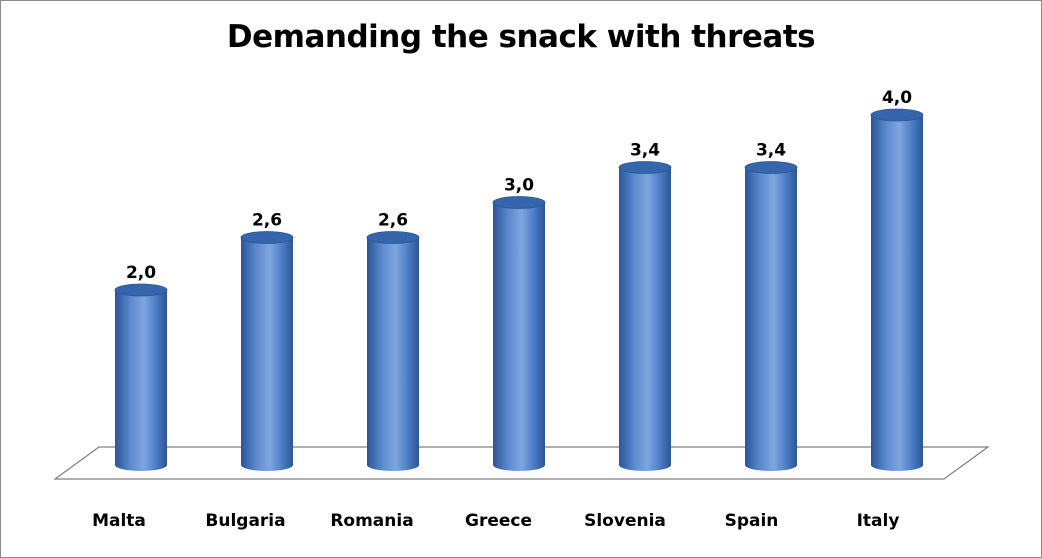  I want to click on data-label-greece: 3,0, so click(519, 186).